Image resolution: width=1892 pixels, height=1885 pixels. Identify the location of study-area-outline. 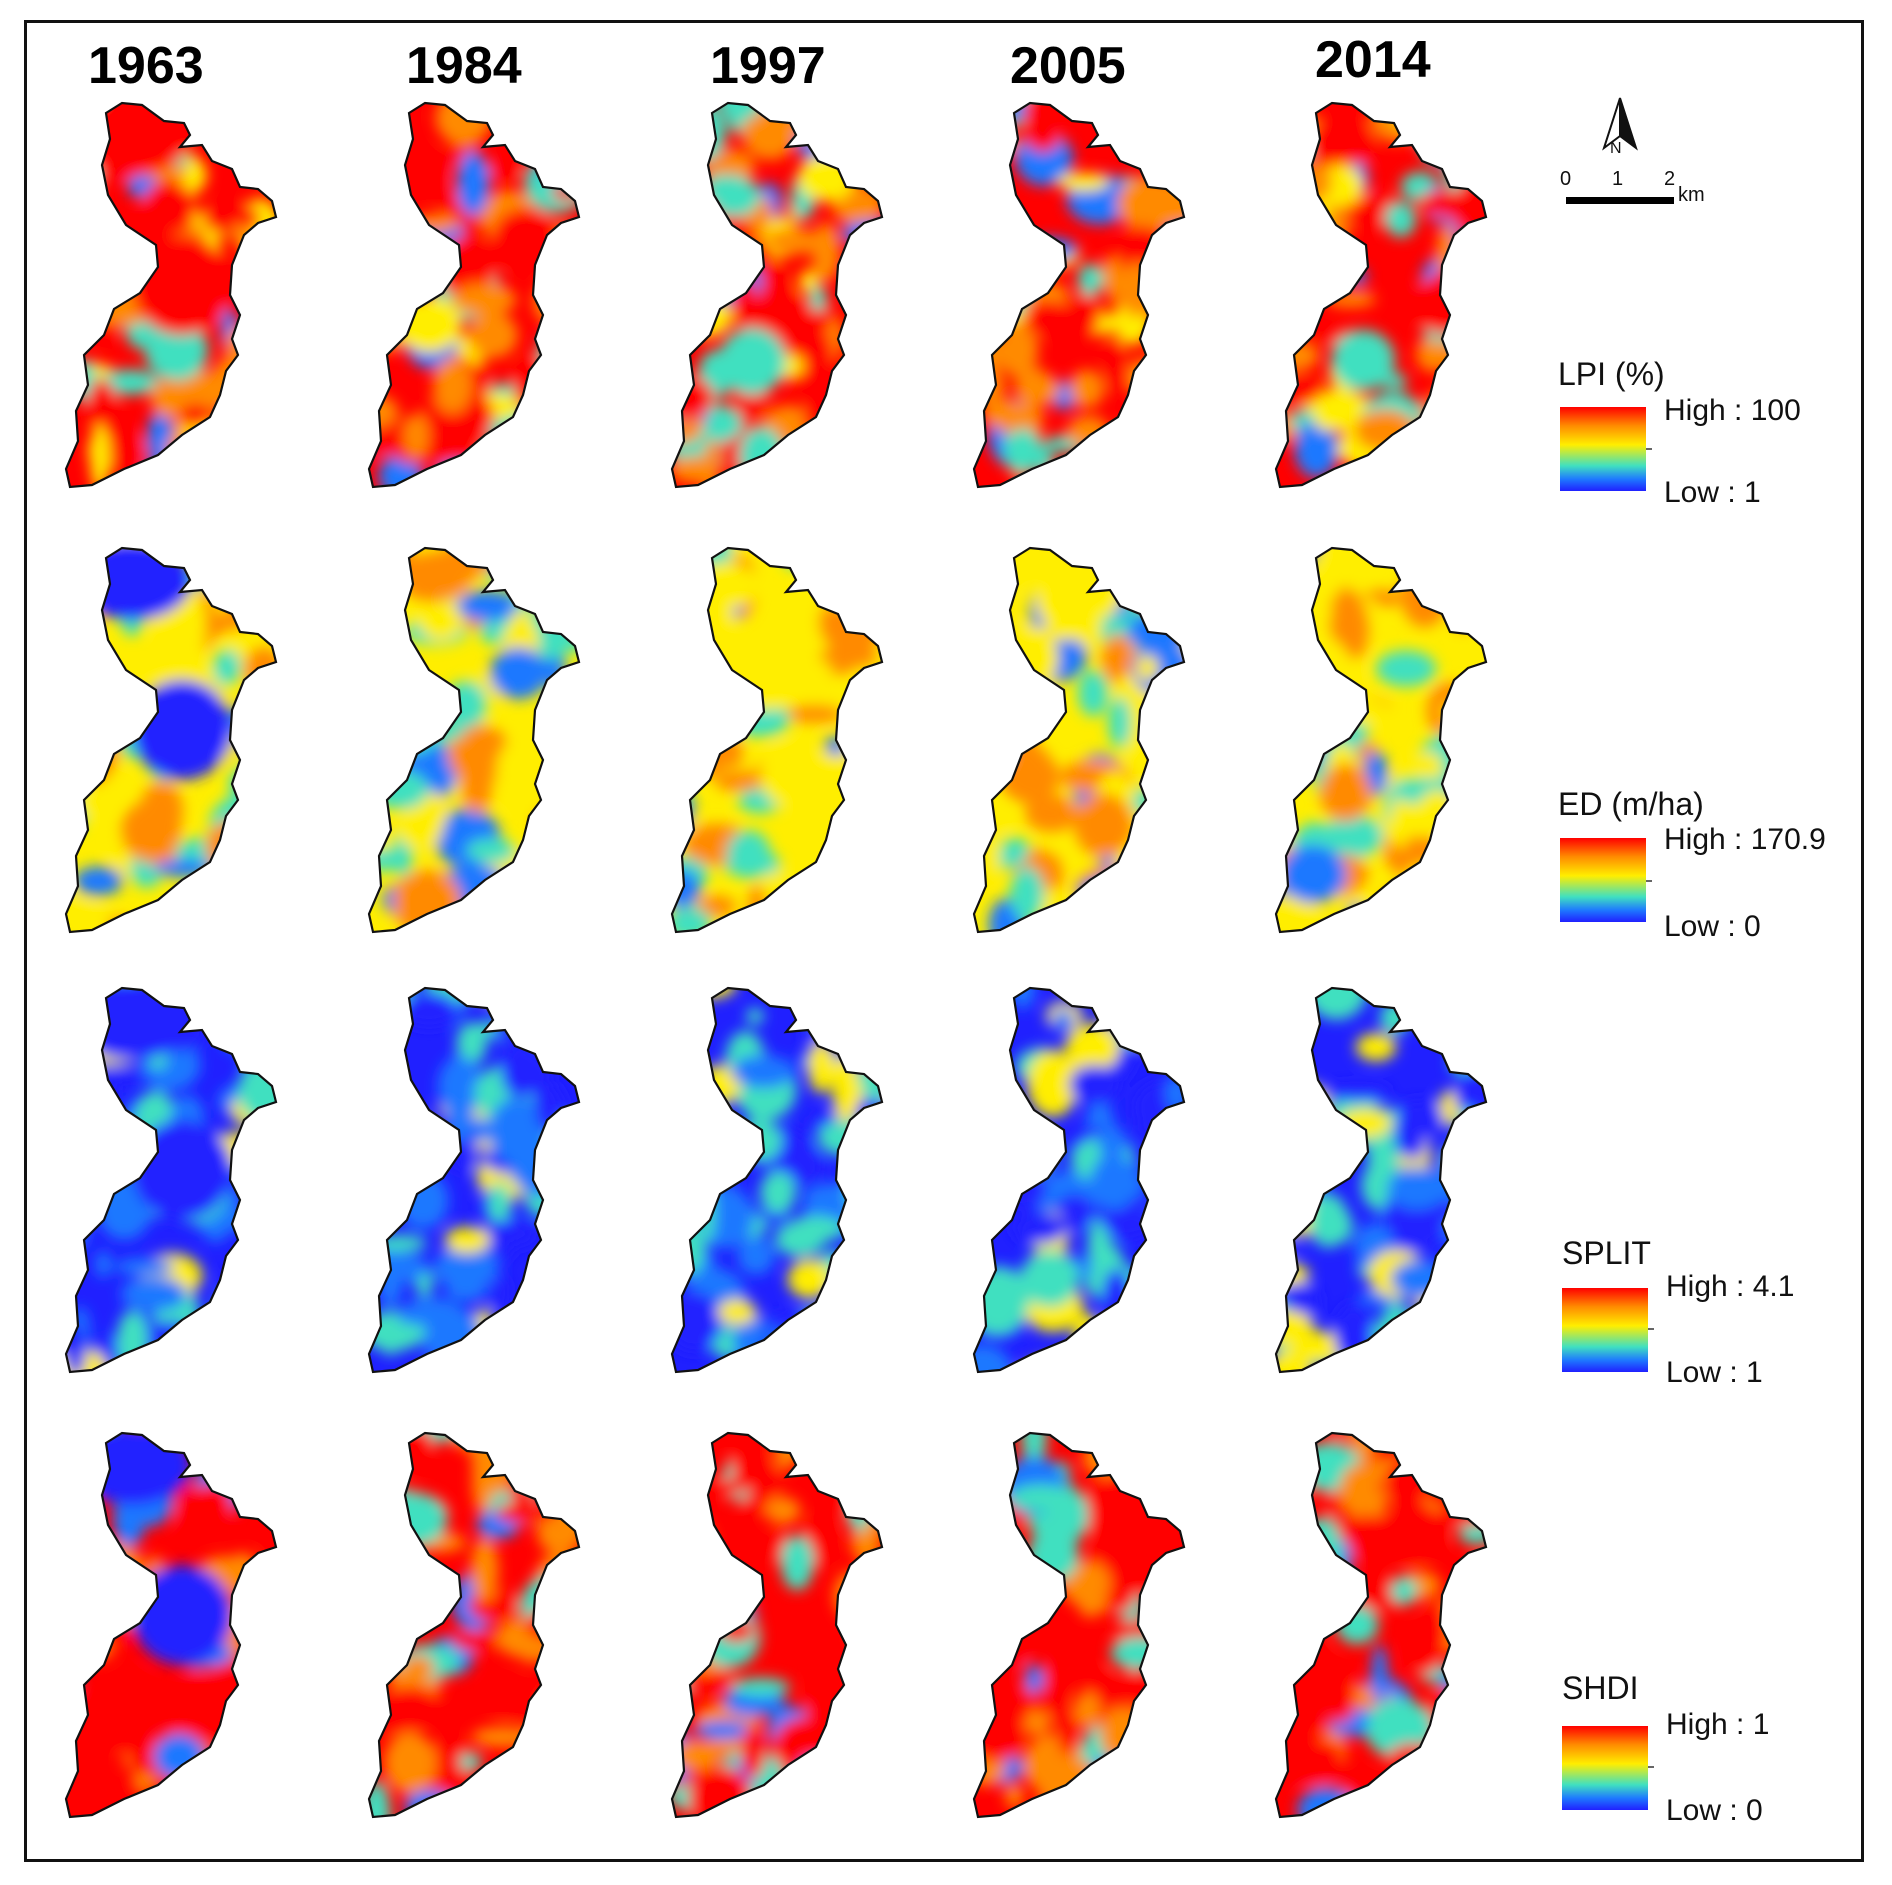
(777, 295).